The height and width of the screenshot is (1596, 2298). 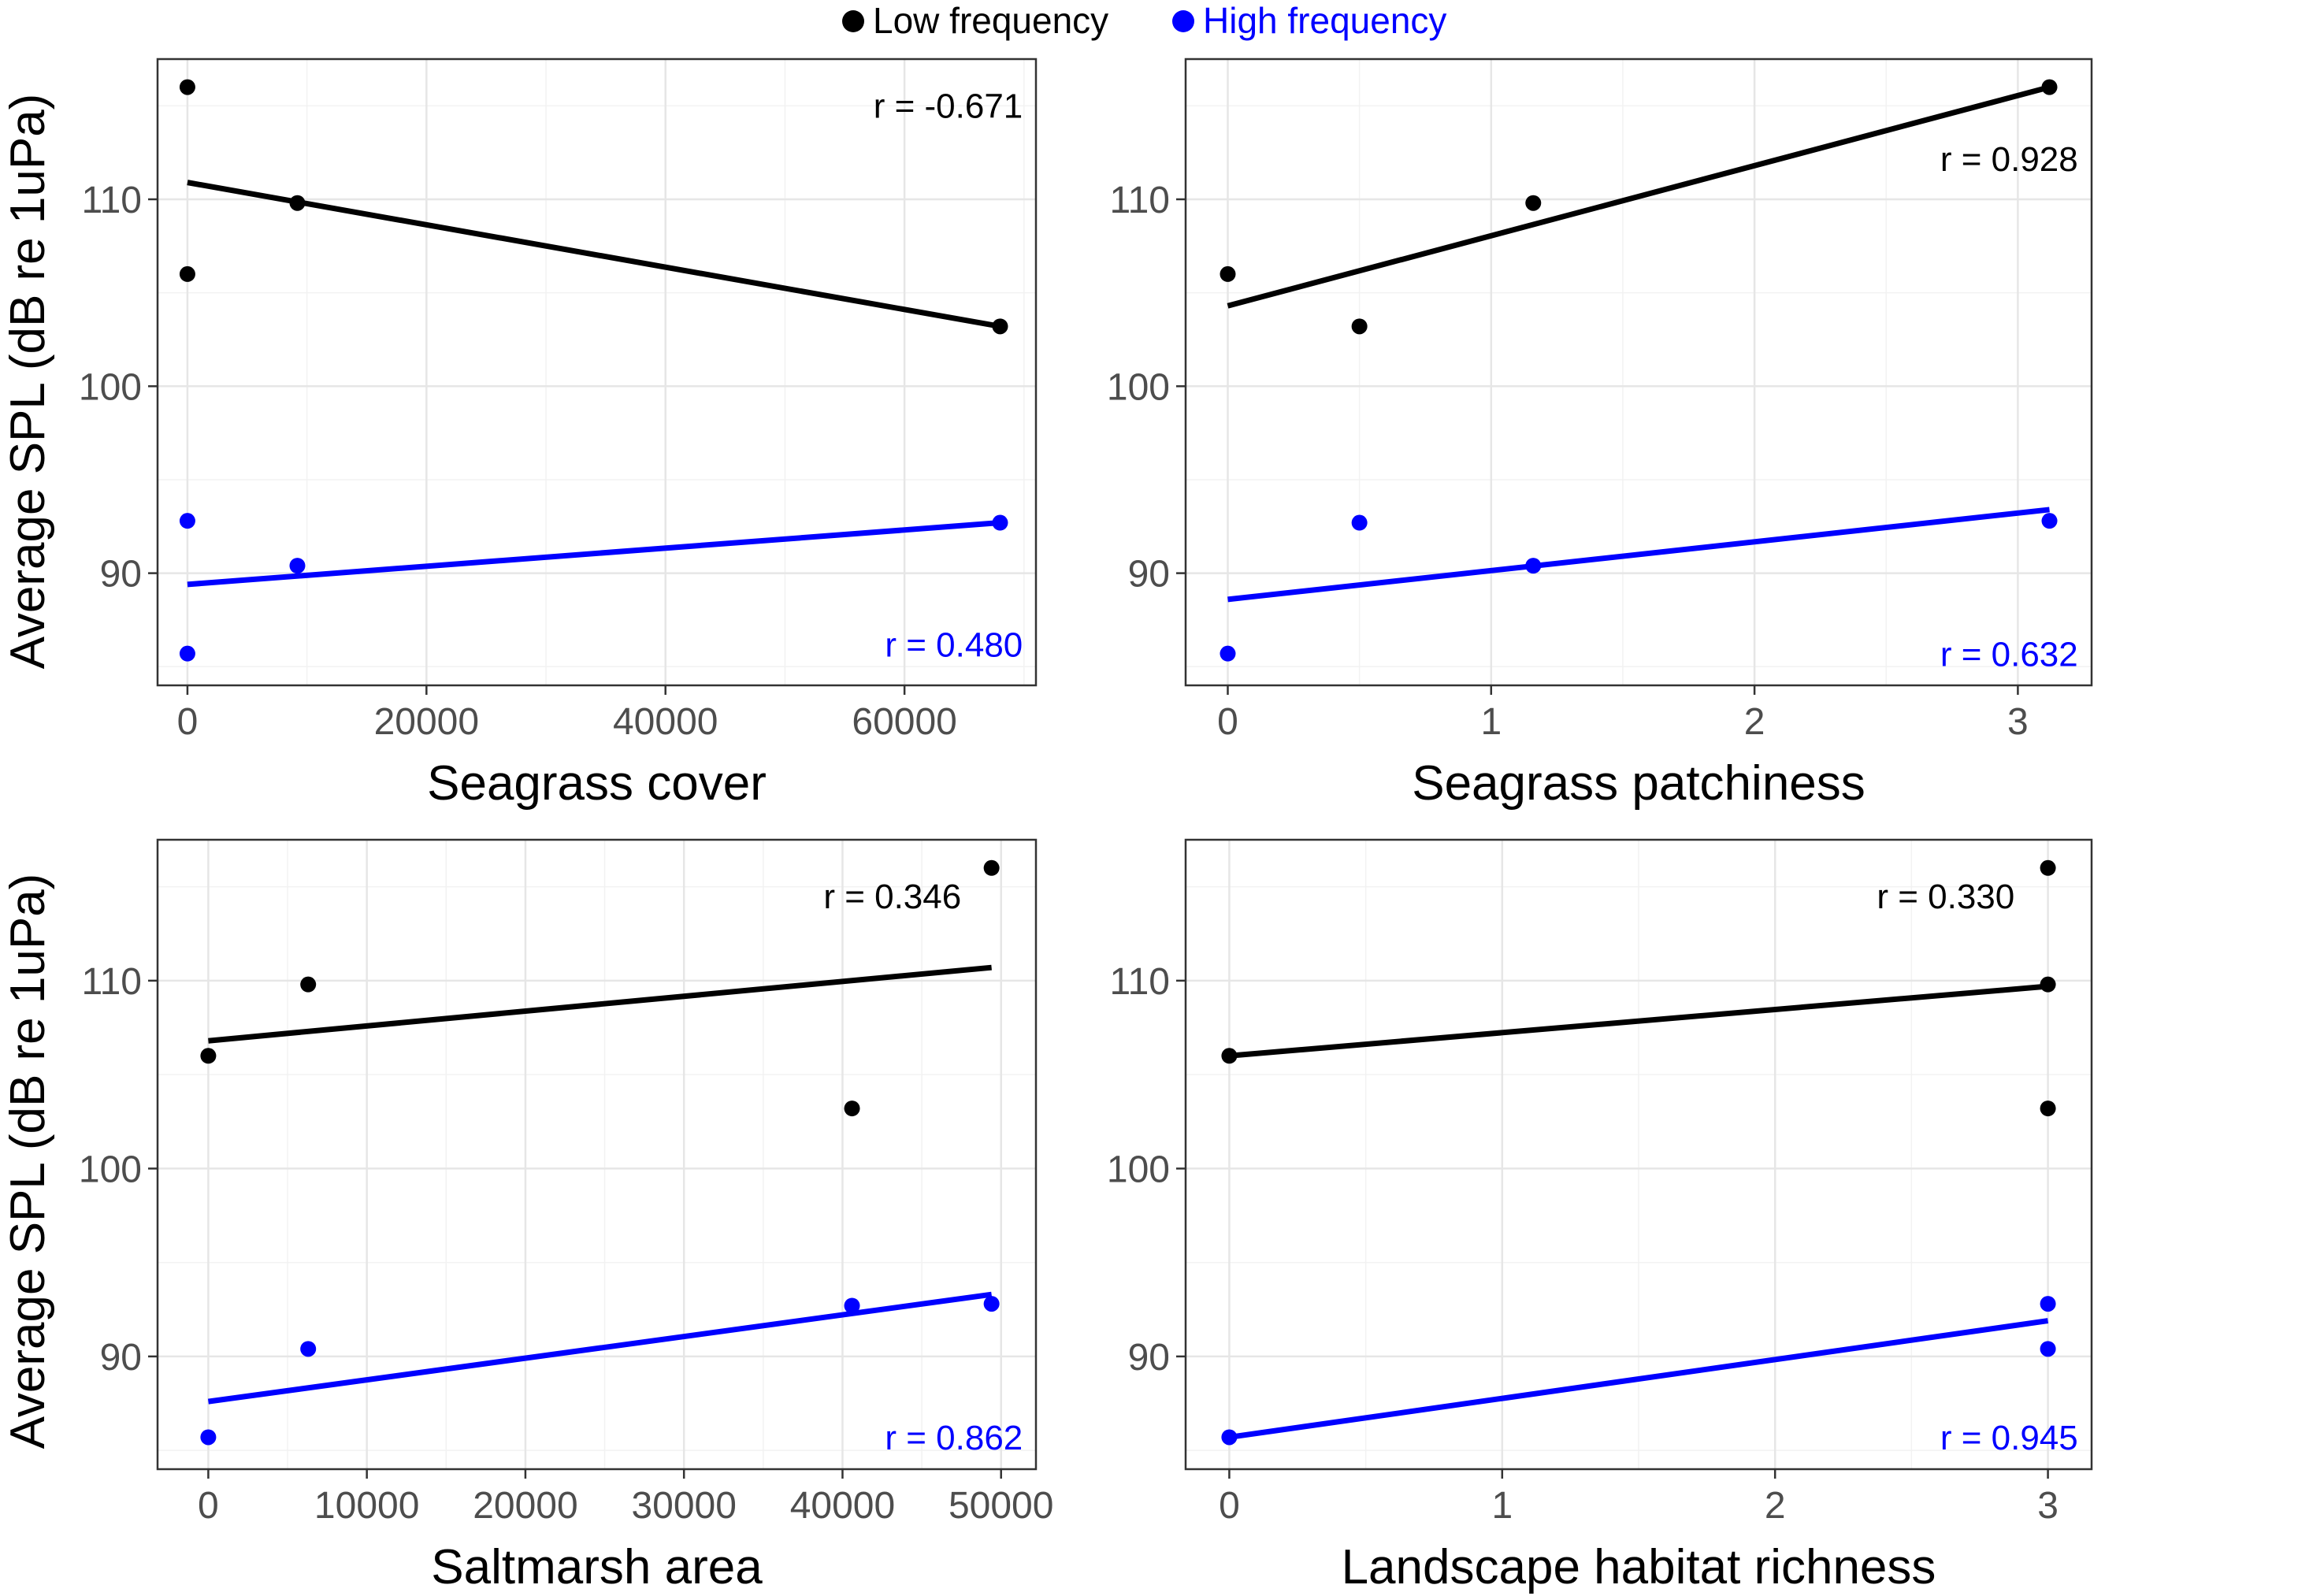 I want to click on legend-marker-high-frequency, so click(x=1183, y=21).